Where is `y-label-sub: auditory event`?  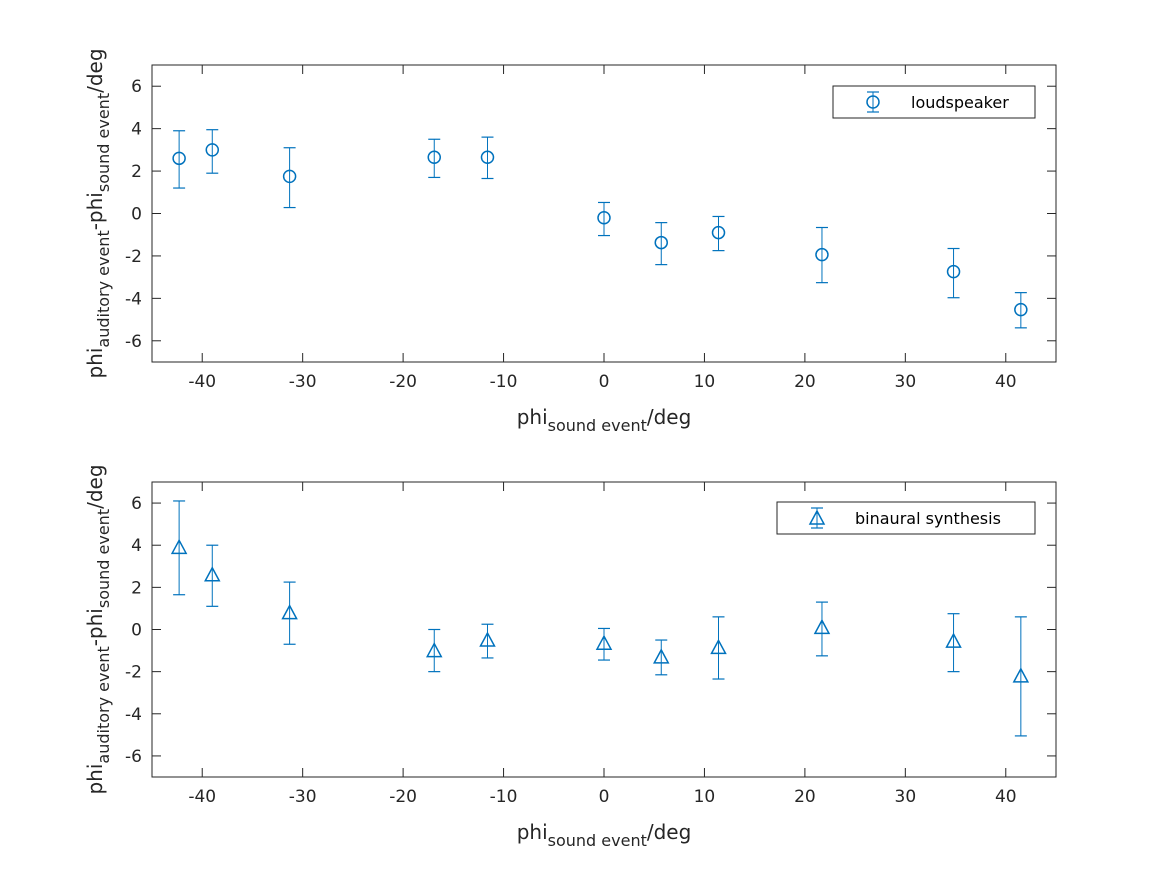
y-label-sub: auditory event is located at coordinates (103, 288).